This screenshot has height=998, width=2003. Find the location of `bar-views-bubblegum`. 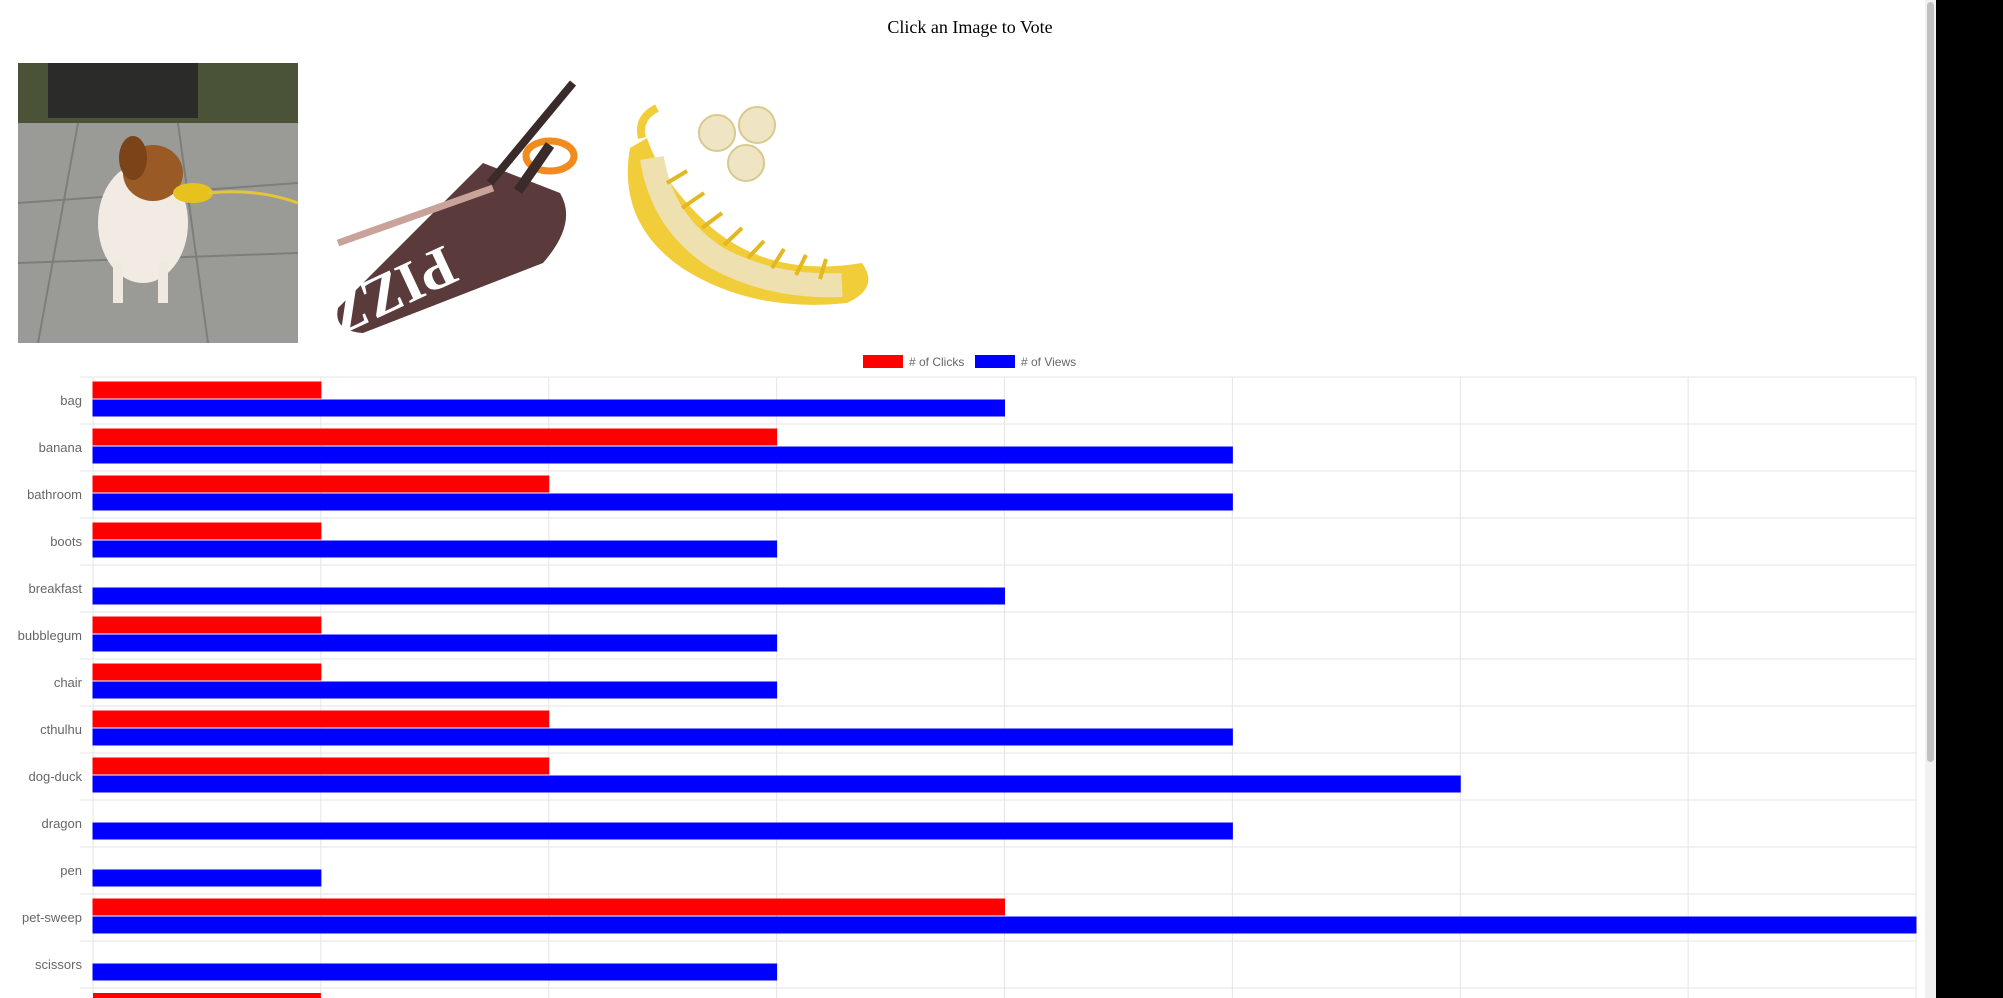

bar-views-bubblegum is located at coordinates (435, 643).